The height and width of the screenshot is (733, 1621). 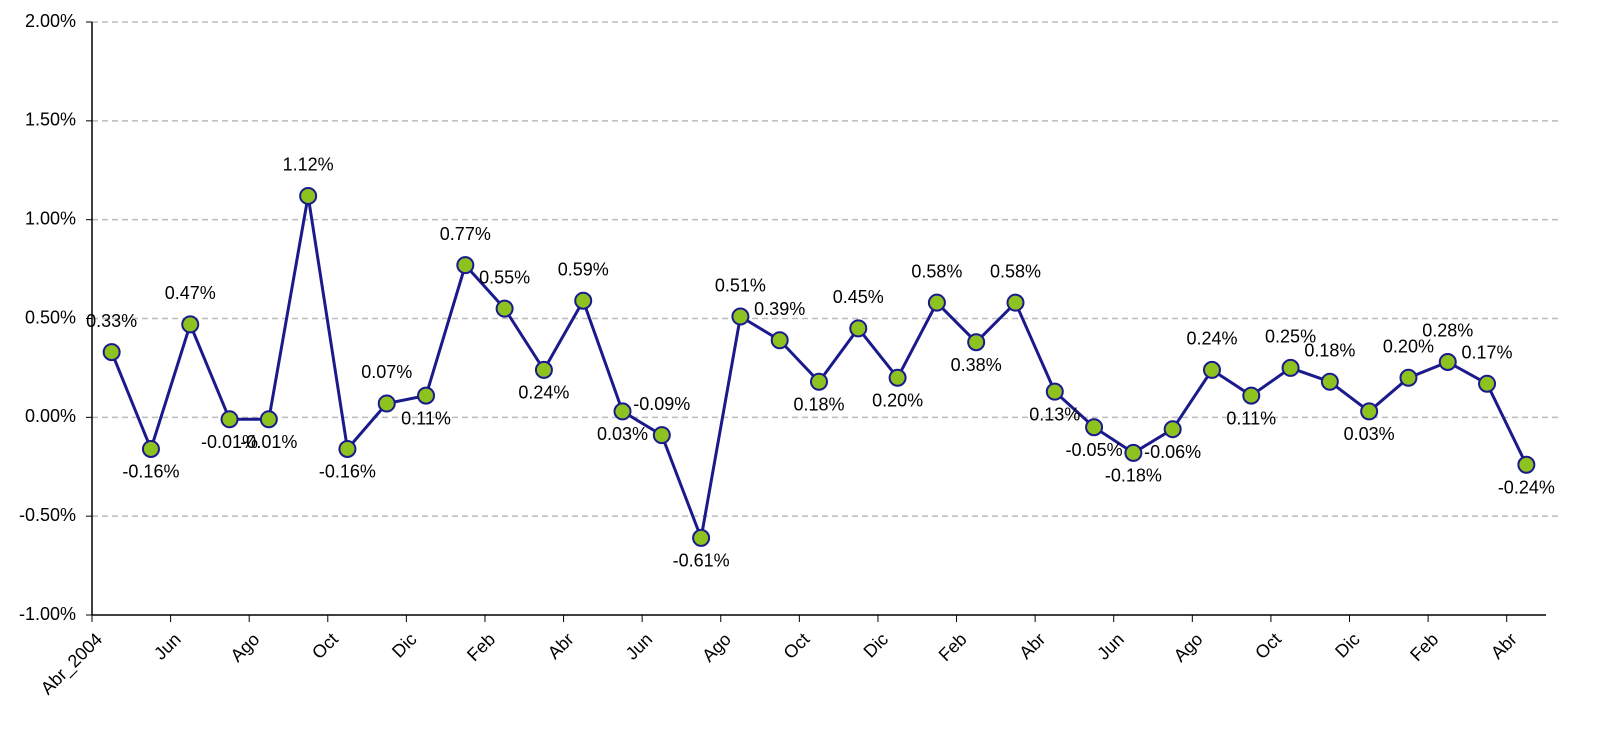 What do you see at coordinates (465, 234) in the screenshot?
I see `data-label: 0.77%` at bounding box center [465, 234].